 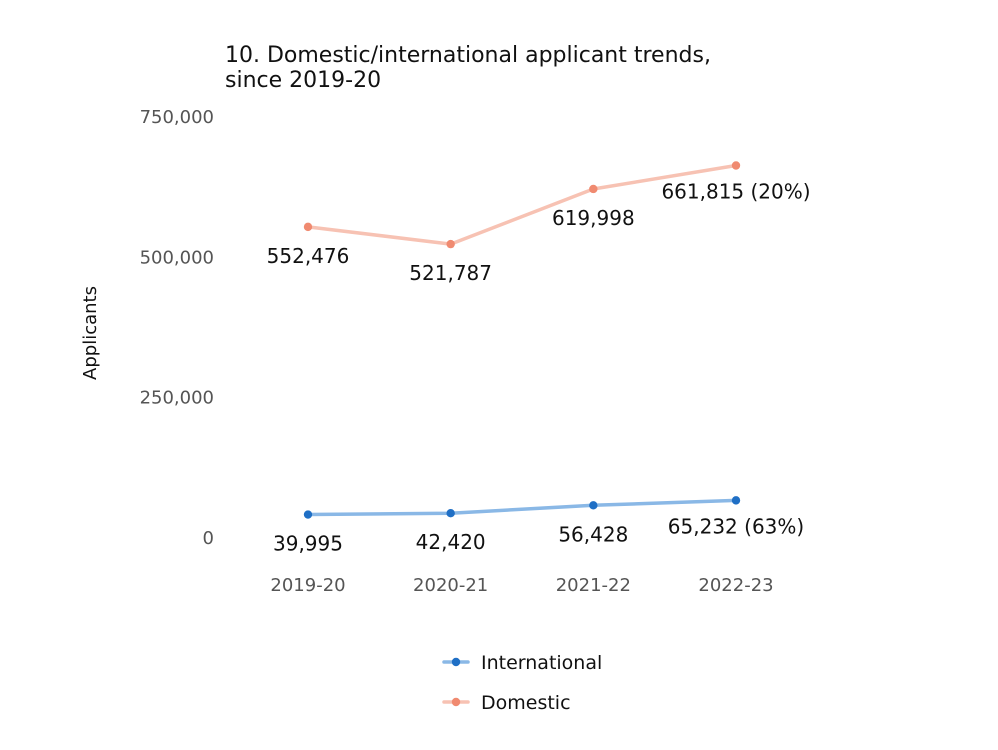 I want to click on data-label: 619,998, so click(x=593, y=218).